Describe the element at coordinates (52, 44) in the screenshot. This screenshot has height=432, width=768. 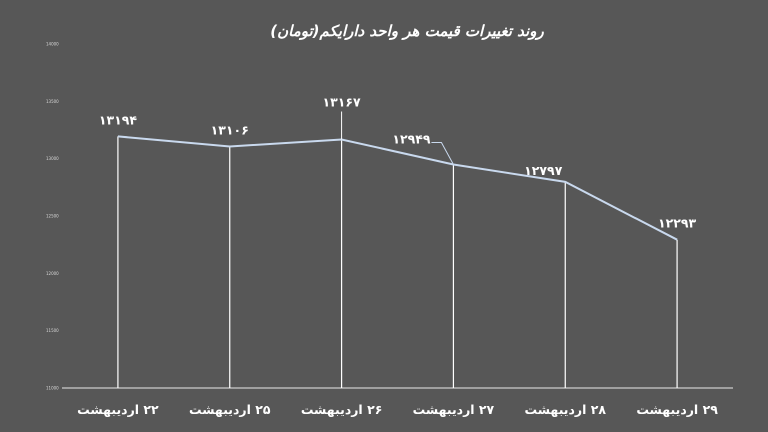
I see `y-tick-label: 14000` at that location.